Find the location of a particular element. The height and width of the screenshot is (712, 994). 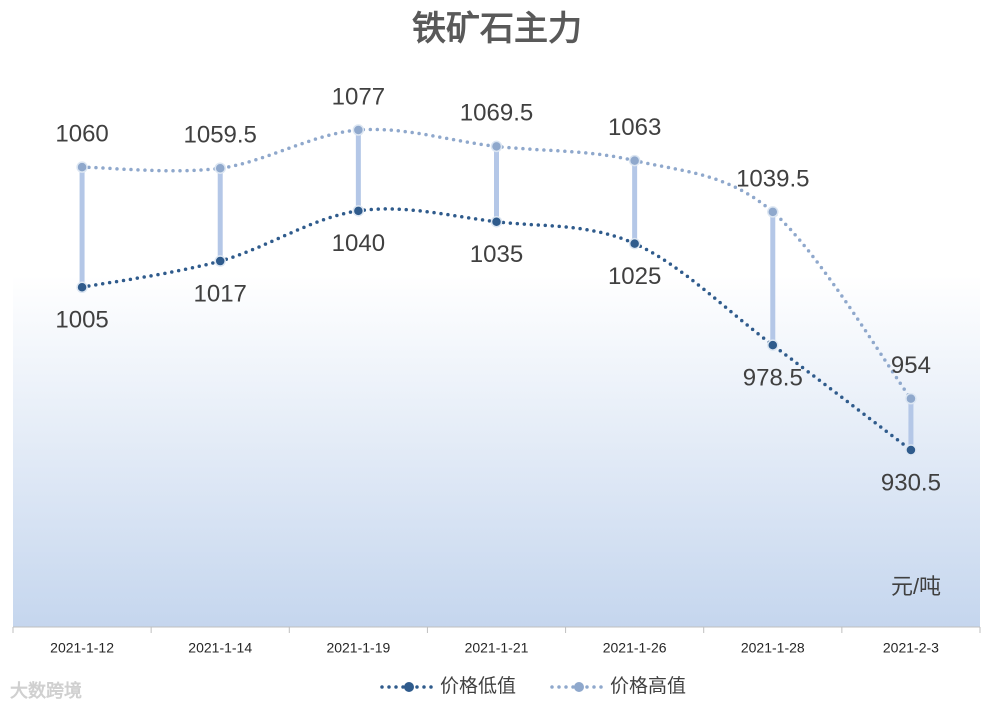

data-label: 1025 is located at coordinates (634, 276).